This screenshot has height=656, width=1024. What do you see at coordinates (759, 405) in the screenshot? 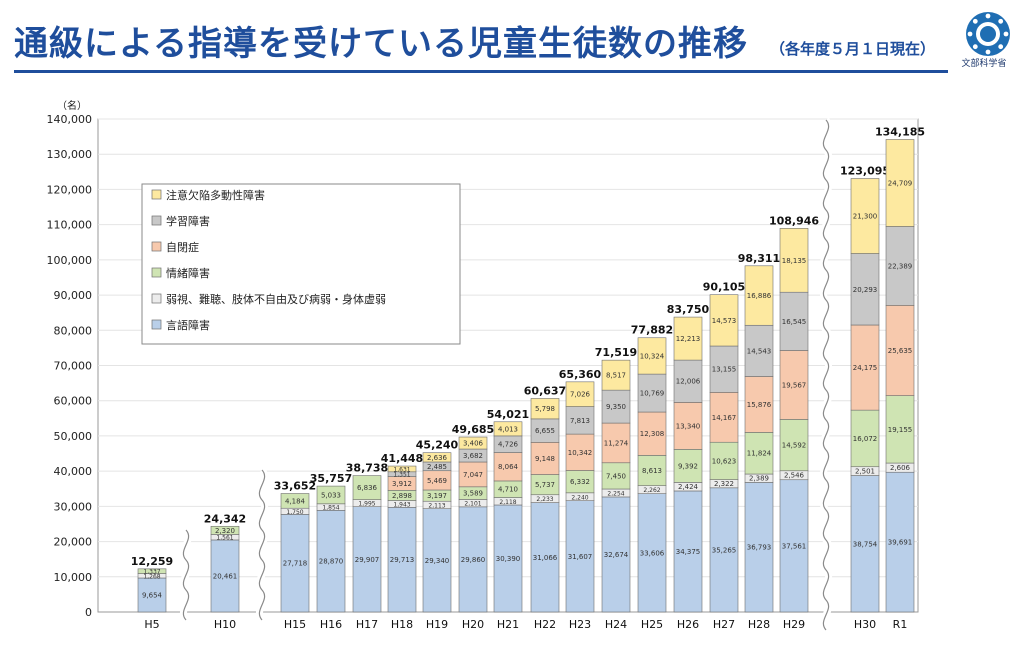
I see `segment-value-label: 15,876` at bounding box center [759, 405].